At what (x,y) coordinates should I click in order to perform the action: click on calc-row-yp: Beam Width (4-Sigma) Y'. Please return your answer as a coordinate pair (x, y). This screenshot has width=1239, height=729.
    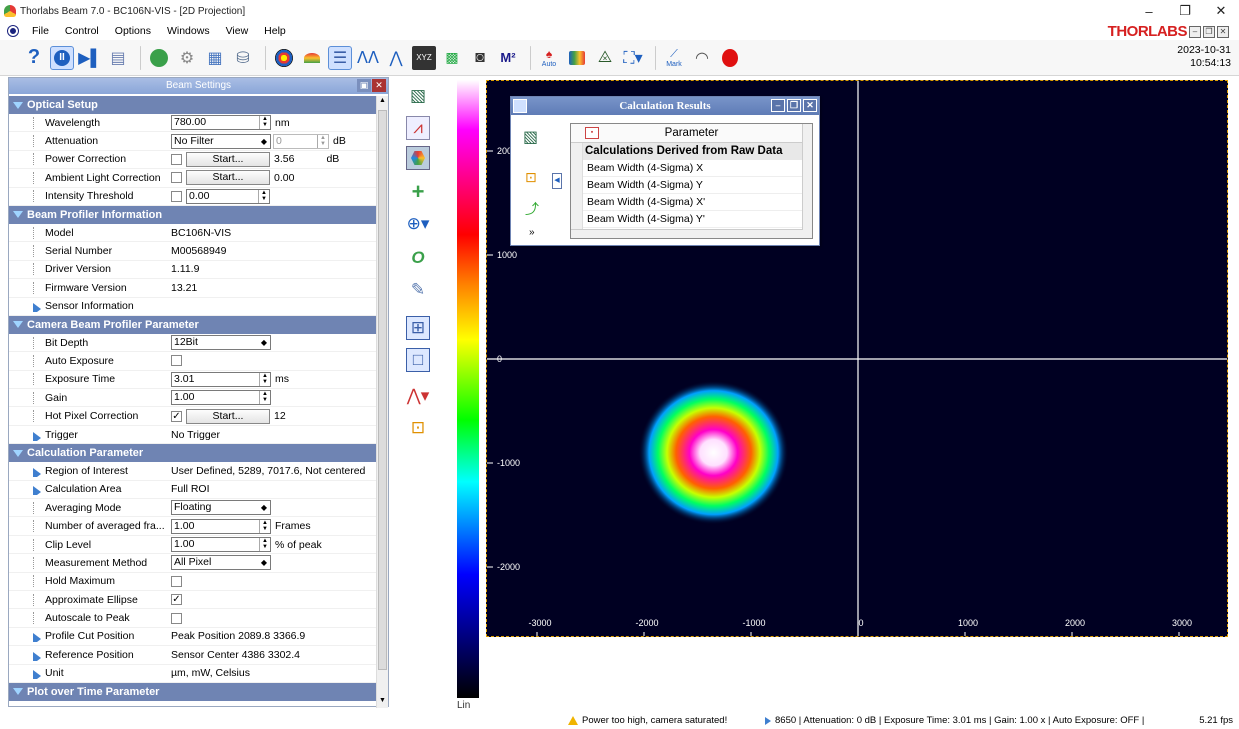
    Looking at the image, I should click on (691, 219).